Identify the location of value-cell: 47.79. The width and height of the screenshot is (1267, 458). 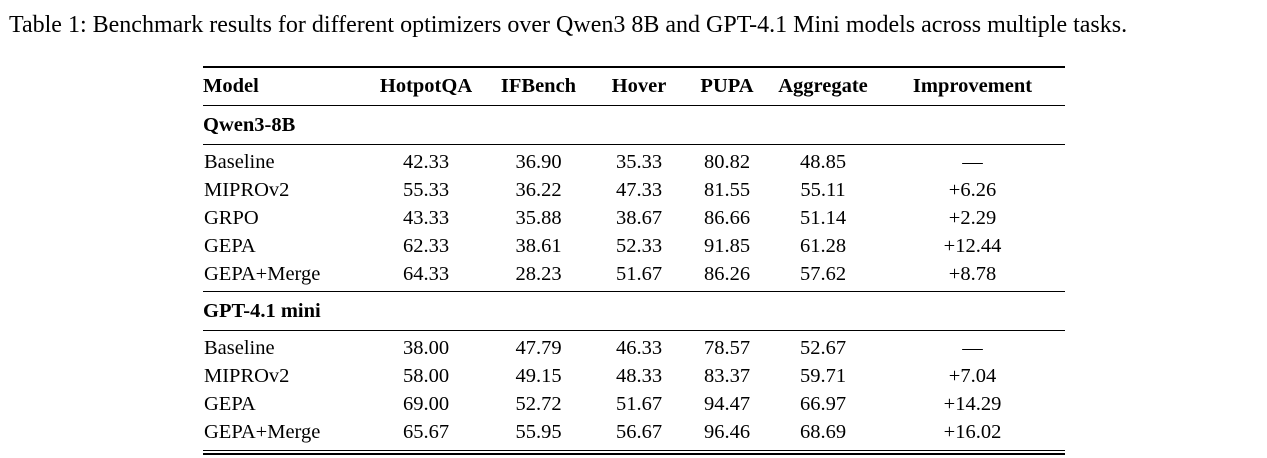
(538, 348).